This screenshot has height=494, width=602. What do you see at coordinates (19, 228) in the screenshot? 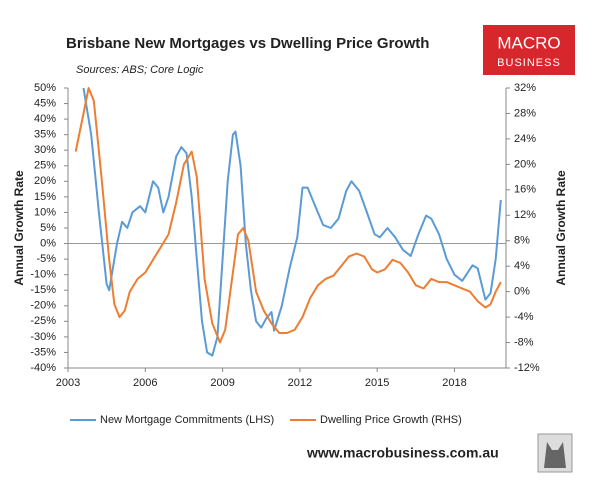
I see `y-axis-label: Annual Growth Rate` at bounding box center [19, 228].